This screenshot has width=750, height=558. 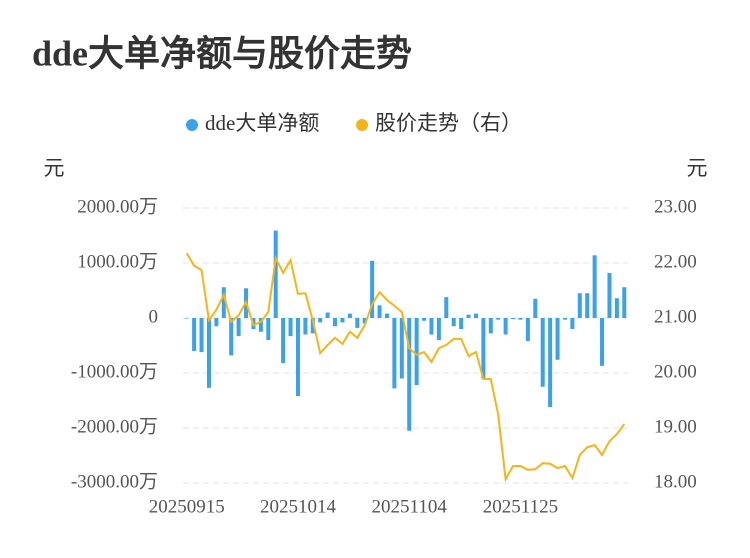 What do you see at coordinates (697, 168) in the screenshot?
I see `y2-axis-label: 元` at bounding box center [697, 168].